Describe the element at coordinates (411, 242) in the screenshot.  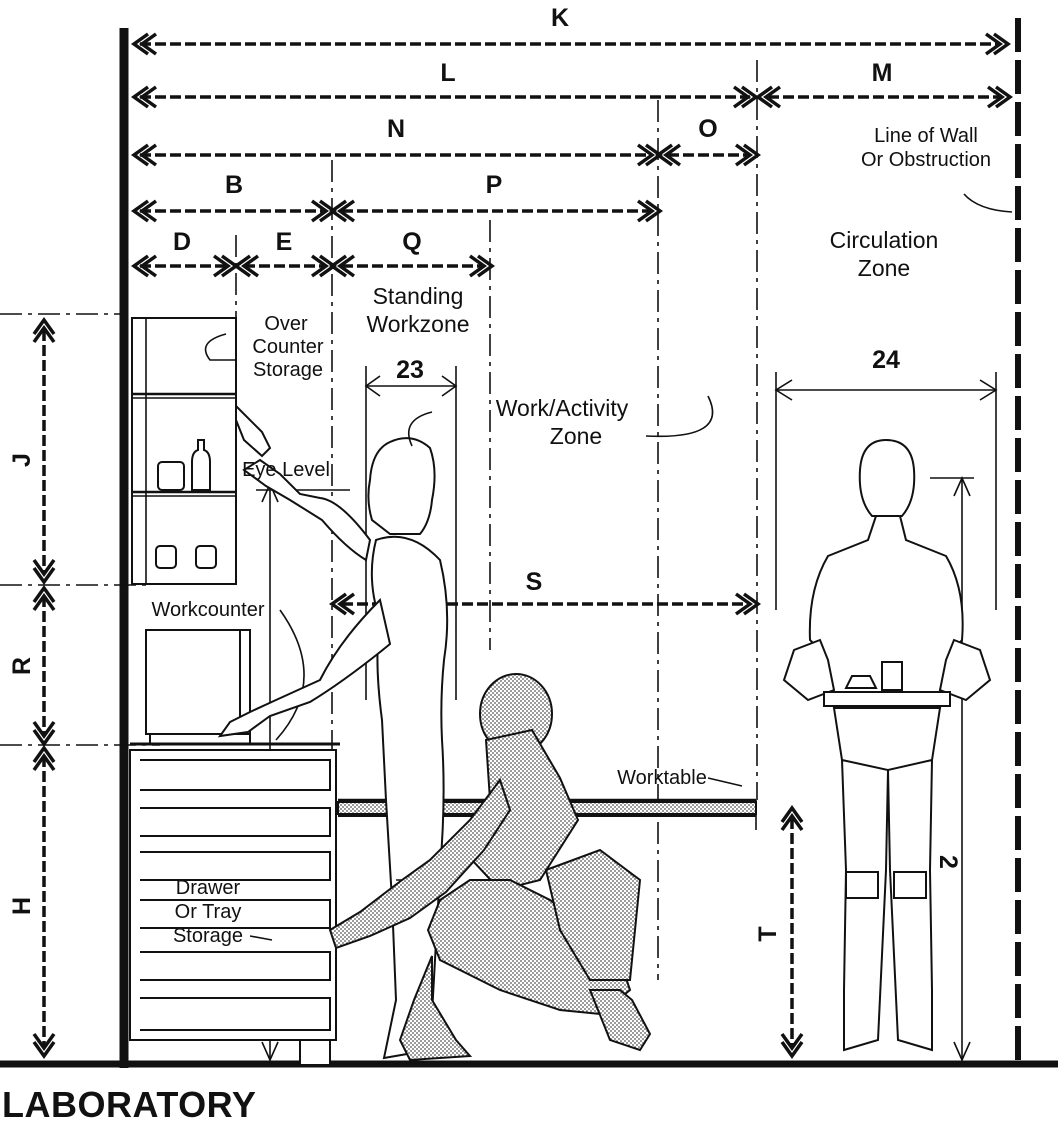
I see `dimension-q-label: Q` at that location.